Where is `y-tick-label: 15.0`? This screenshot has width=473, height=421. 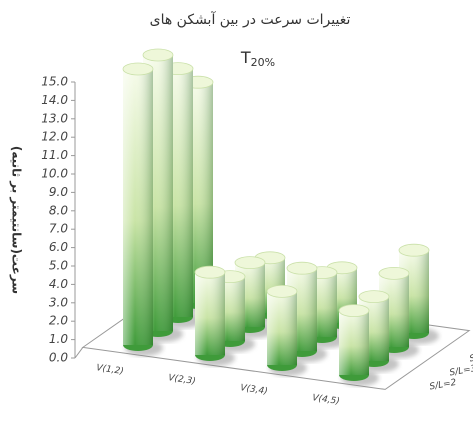
y-tick-label: 15.0 is located at coordinates (54, 82).